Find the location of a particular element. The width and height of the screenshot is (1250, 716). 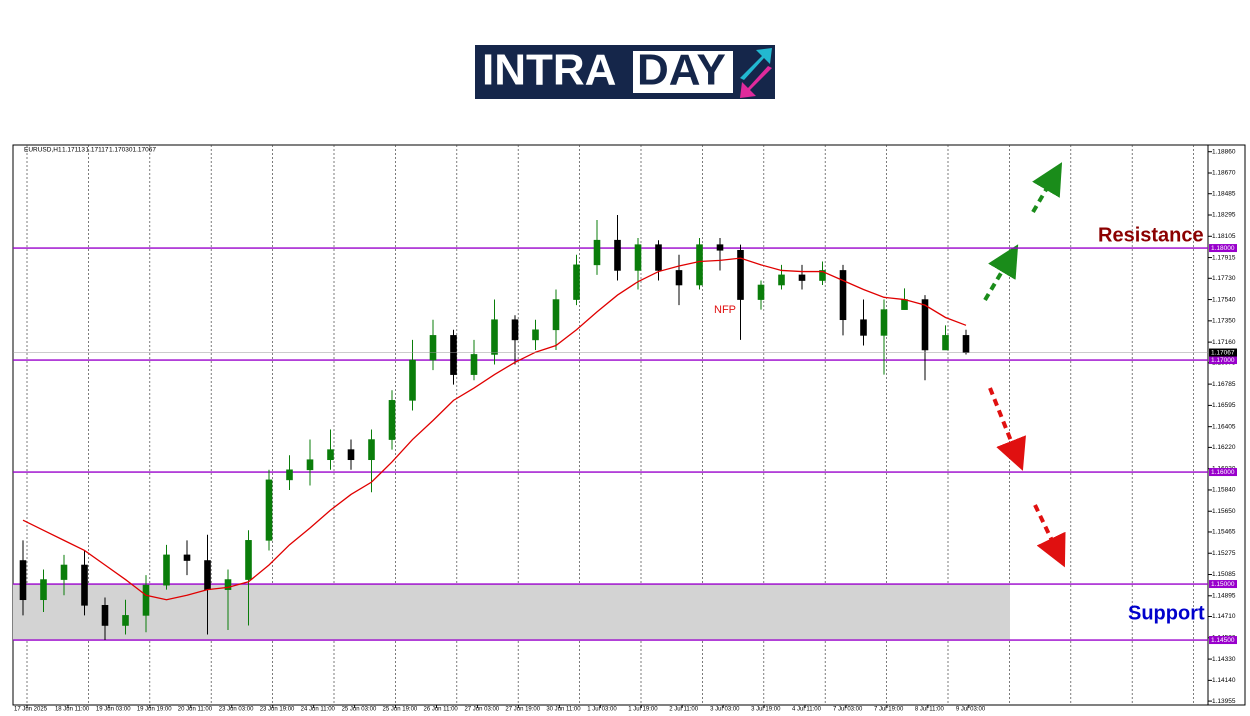

x-tick-label: 19 Jun 19:00 is located at coordinates (154, 710).